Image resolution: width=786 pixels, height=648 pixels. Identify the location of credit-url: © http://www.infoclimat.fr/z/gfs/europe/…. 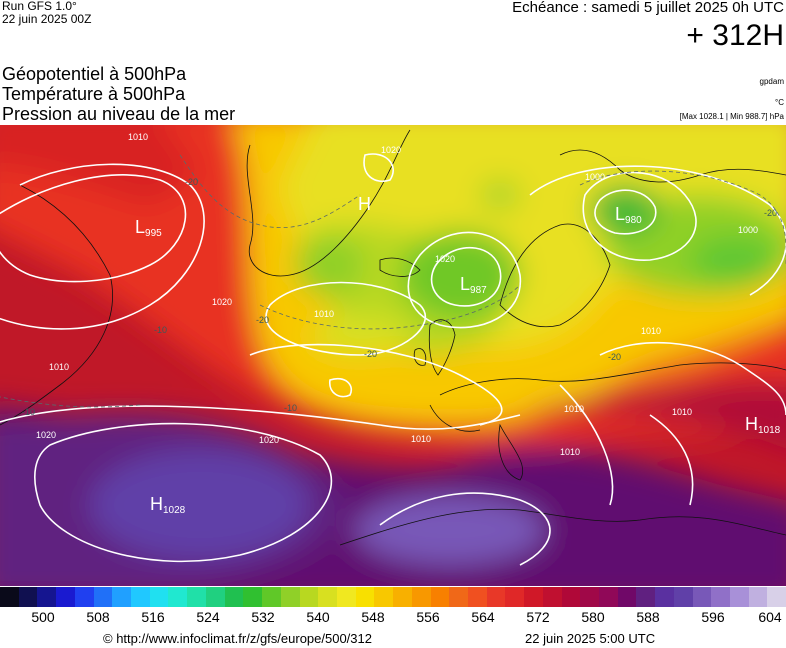
(237, 638).